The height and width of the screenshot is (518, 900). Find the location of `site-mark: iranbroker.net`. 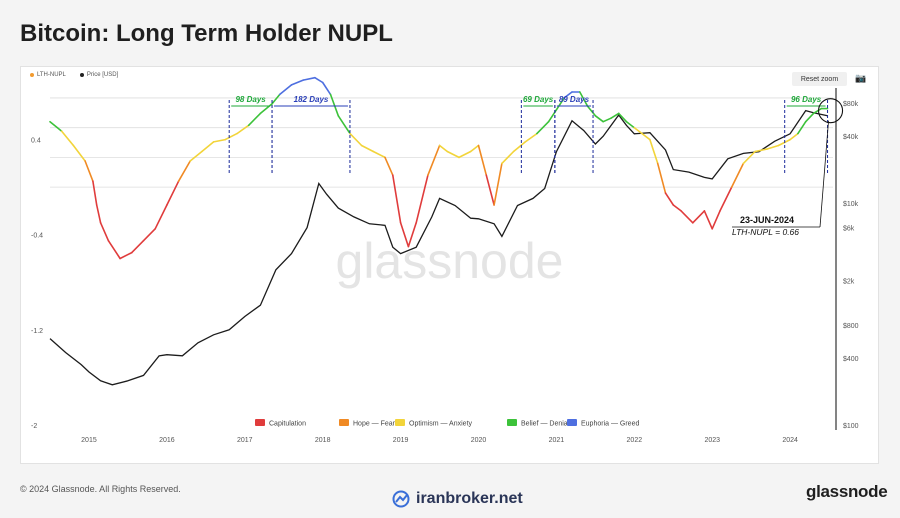

site-mark: iranbroker.net is located at coordinates (457, 499).